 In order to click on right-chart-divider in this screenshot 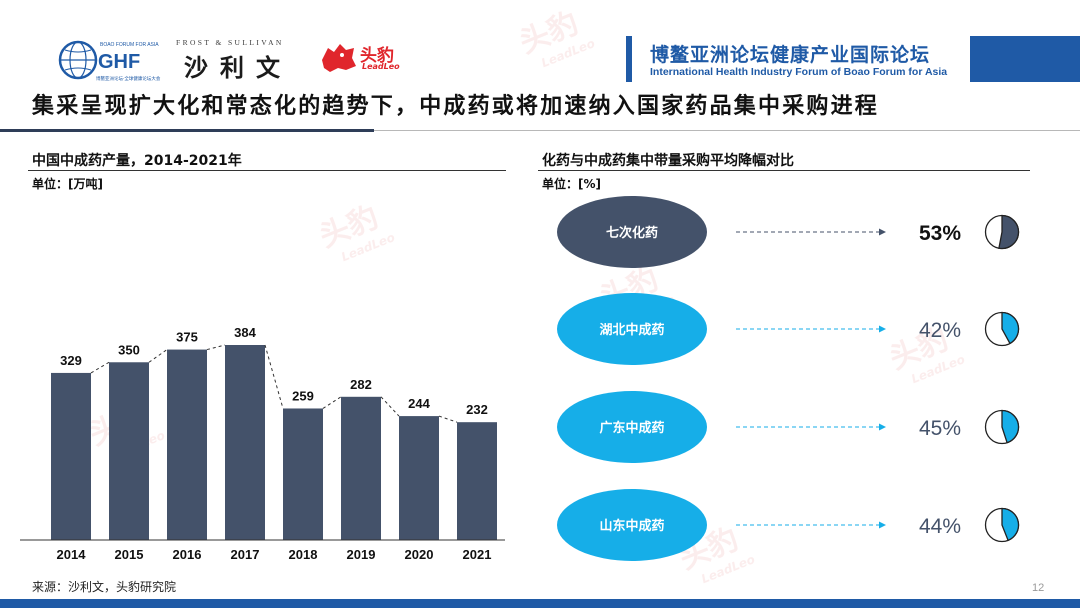, I will do `click(784, 170)`.